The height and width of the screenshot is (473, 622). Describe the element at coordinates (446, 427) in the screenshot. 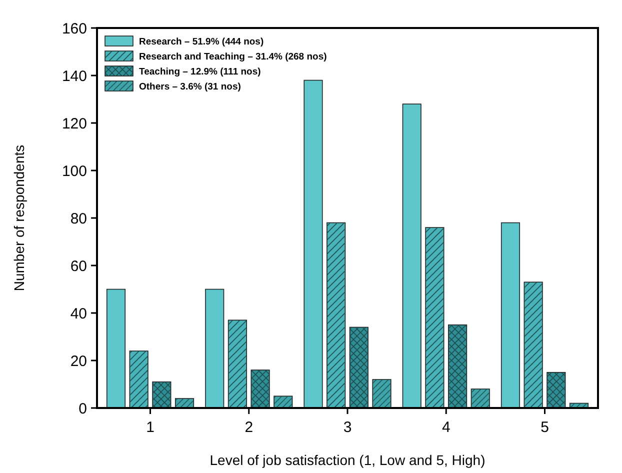

I see `x-tick-label: 4` at that location.